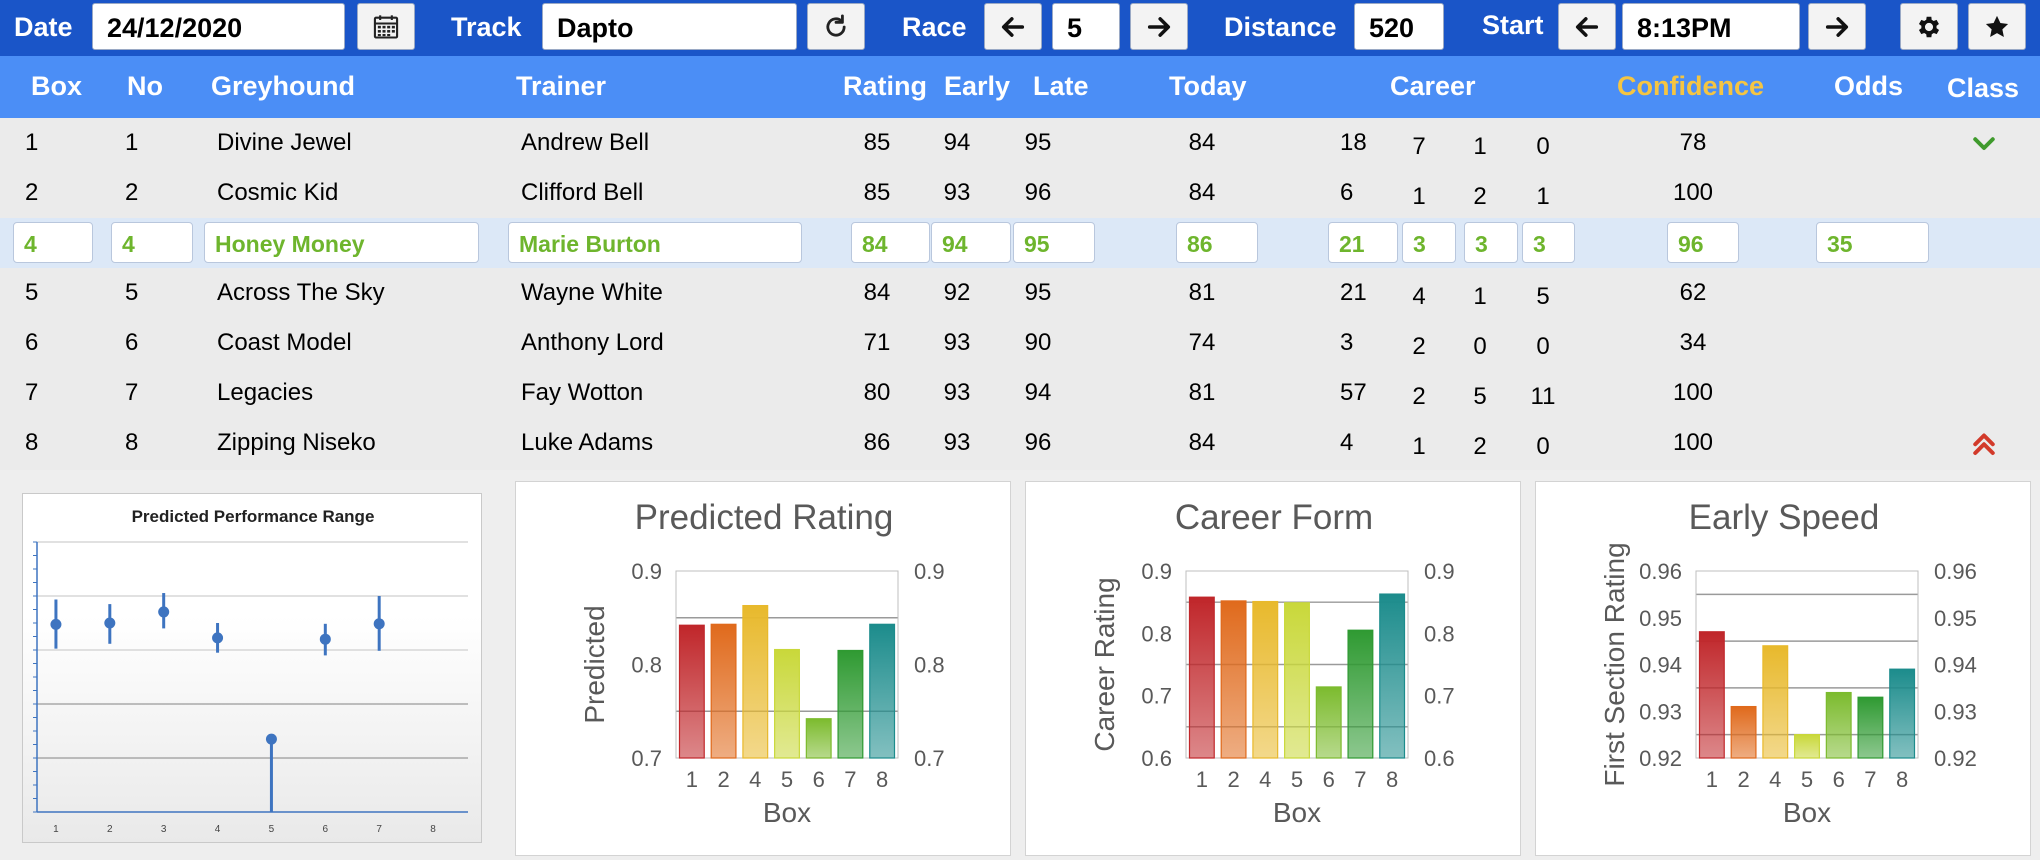 The height and width of the screenshot is (860, 2040). Describe the element at coordinates (1983, 88) in the screenshot. I see `header-class: Class` at that location.